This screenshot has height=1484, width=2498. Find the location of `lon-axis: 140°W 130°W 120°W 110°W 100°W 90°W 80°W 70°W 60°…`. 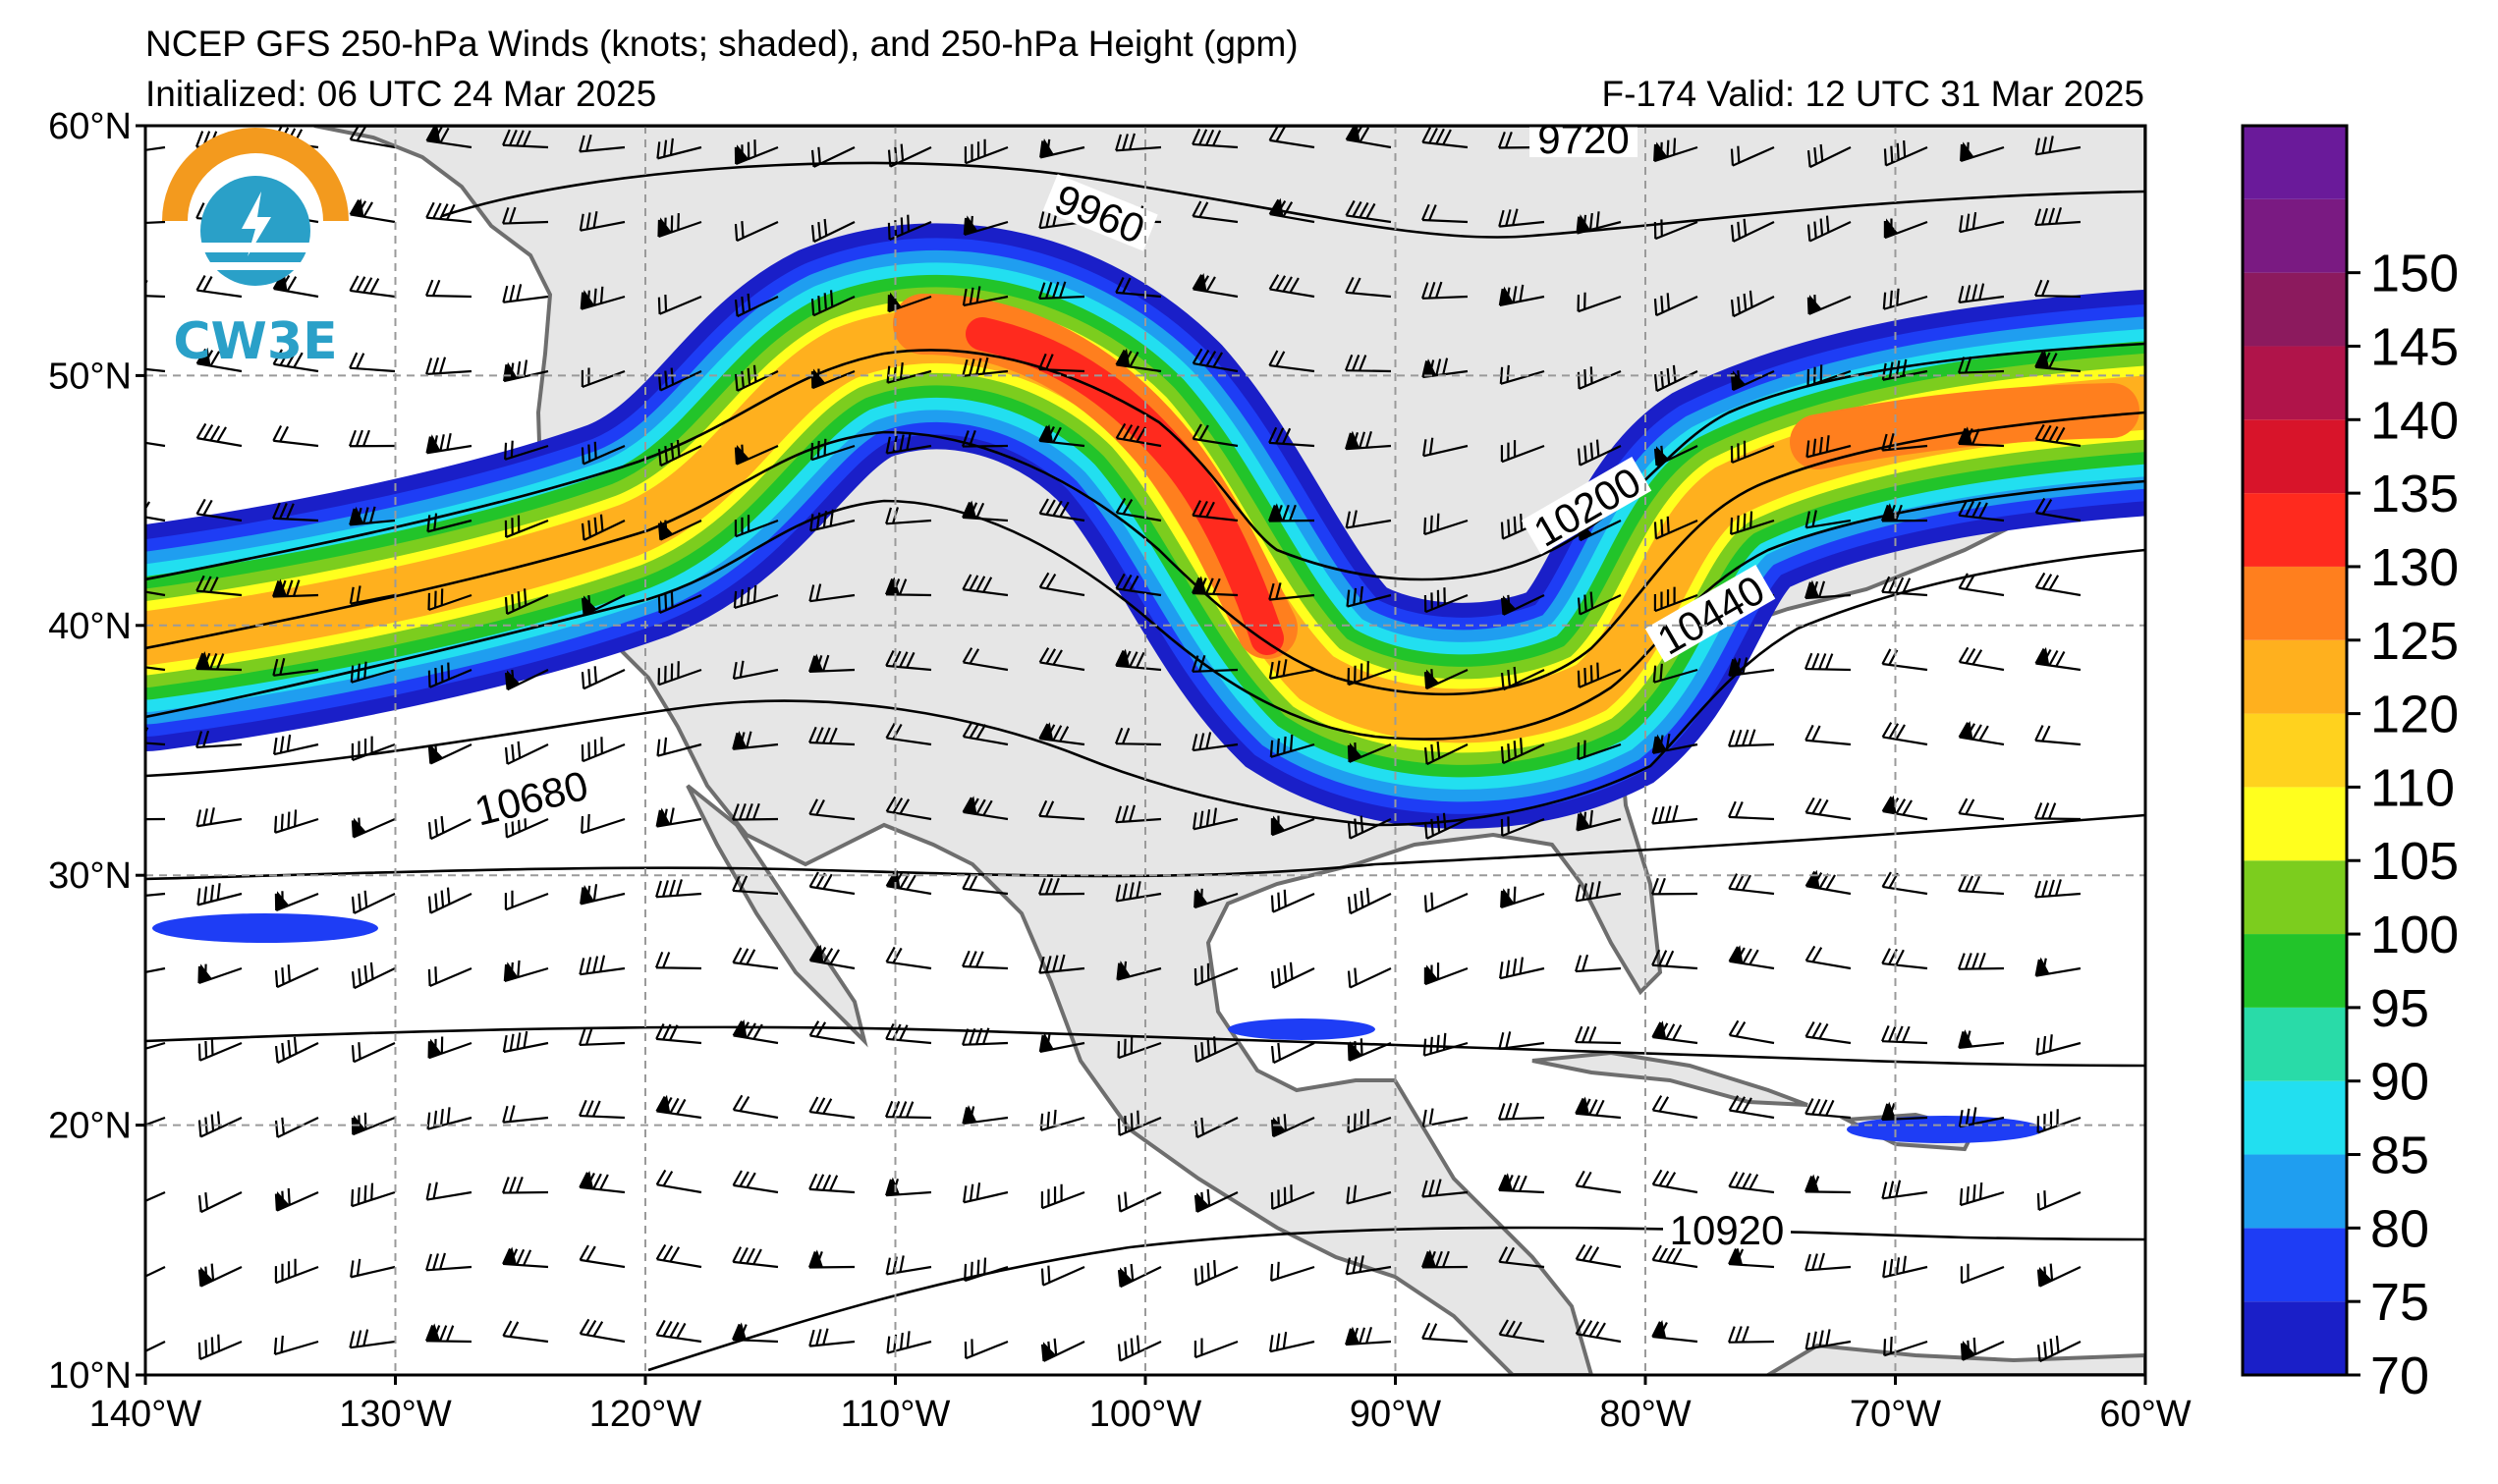

lon-axis: 140°W 130°W 120°W 110°W 100°W 90°W 80°W 70°W 60°… is located at coordinates (1140, 1405).